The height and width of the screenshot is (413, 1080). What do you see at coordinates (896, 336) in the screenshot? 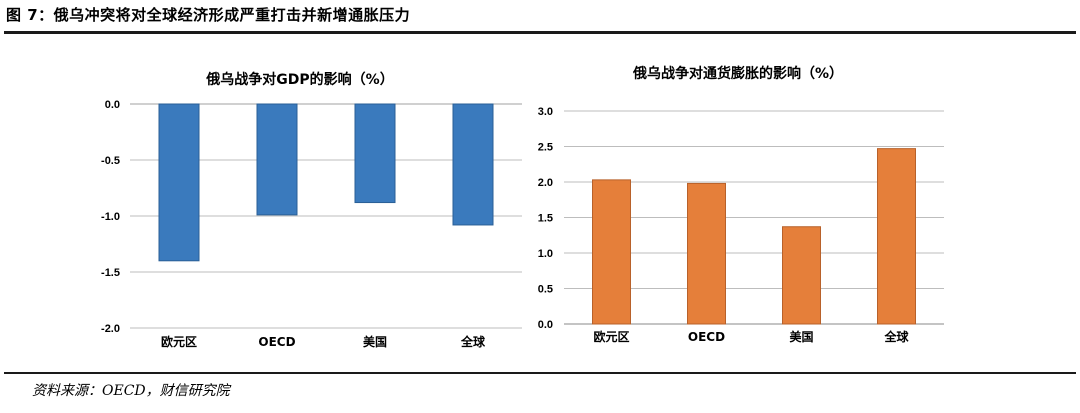
I see `inflation-category-3: 全球` at bounding box center [896, 336].